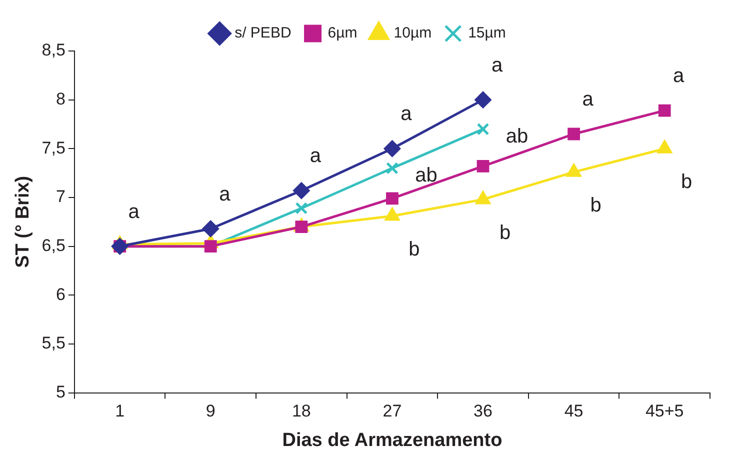 This screenshot has height=464, width=748. Describe the element at coordinates (343, 33) in the screenshot. I see `legend-label: 6µm` at that location.